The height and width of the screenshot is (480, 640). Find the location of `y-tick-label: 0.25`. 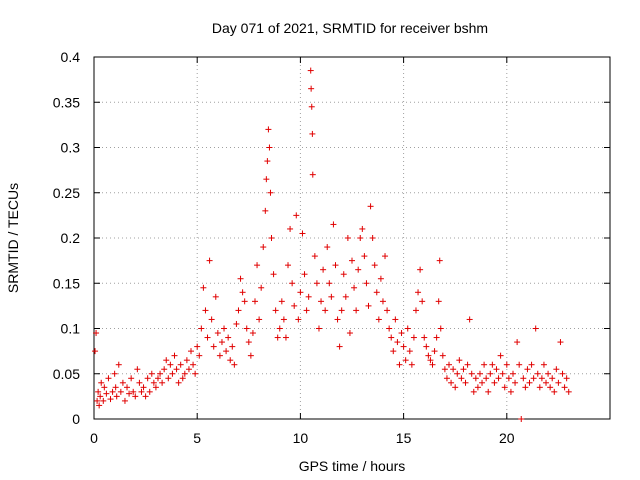

y-tick-label: 0.25 is located at coordinates (66, 193).